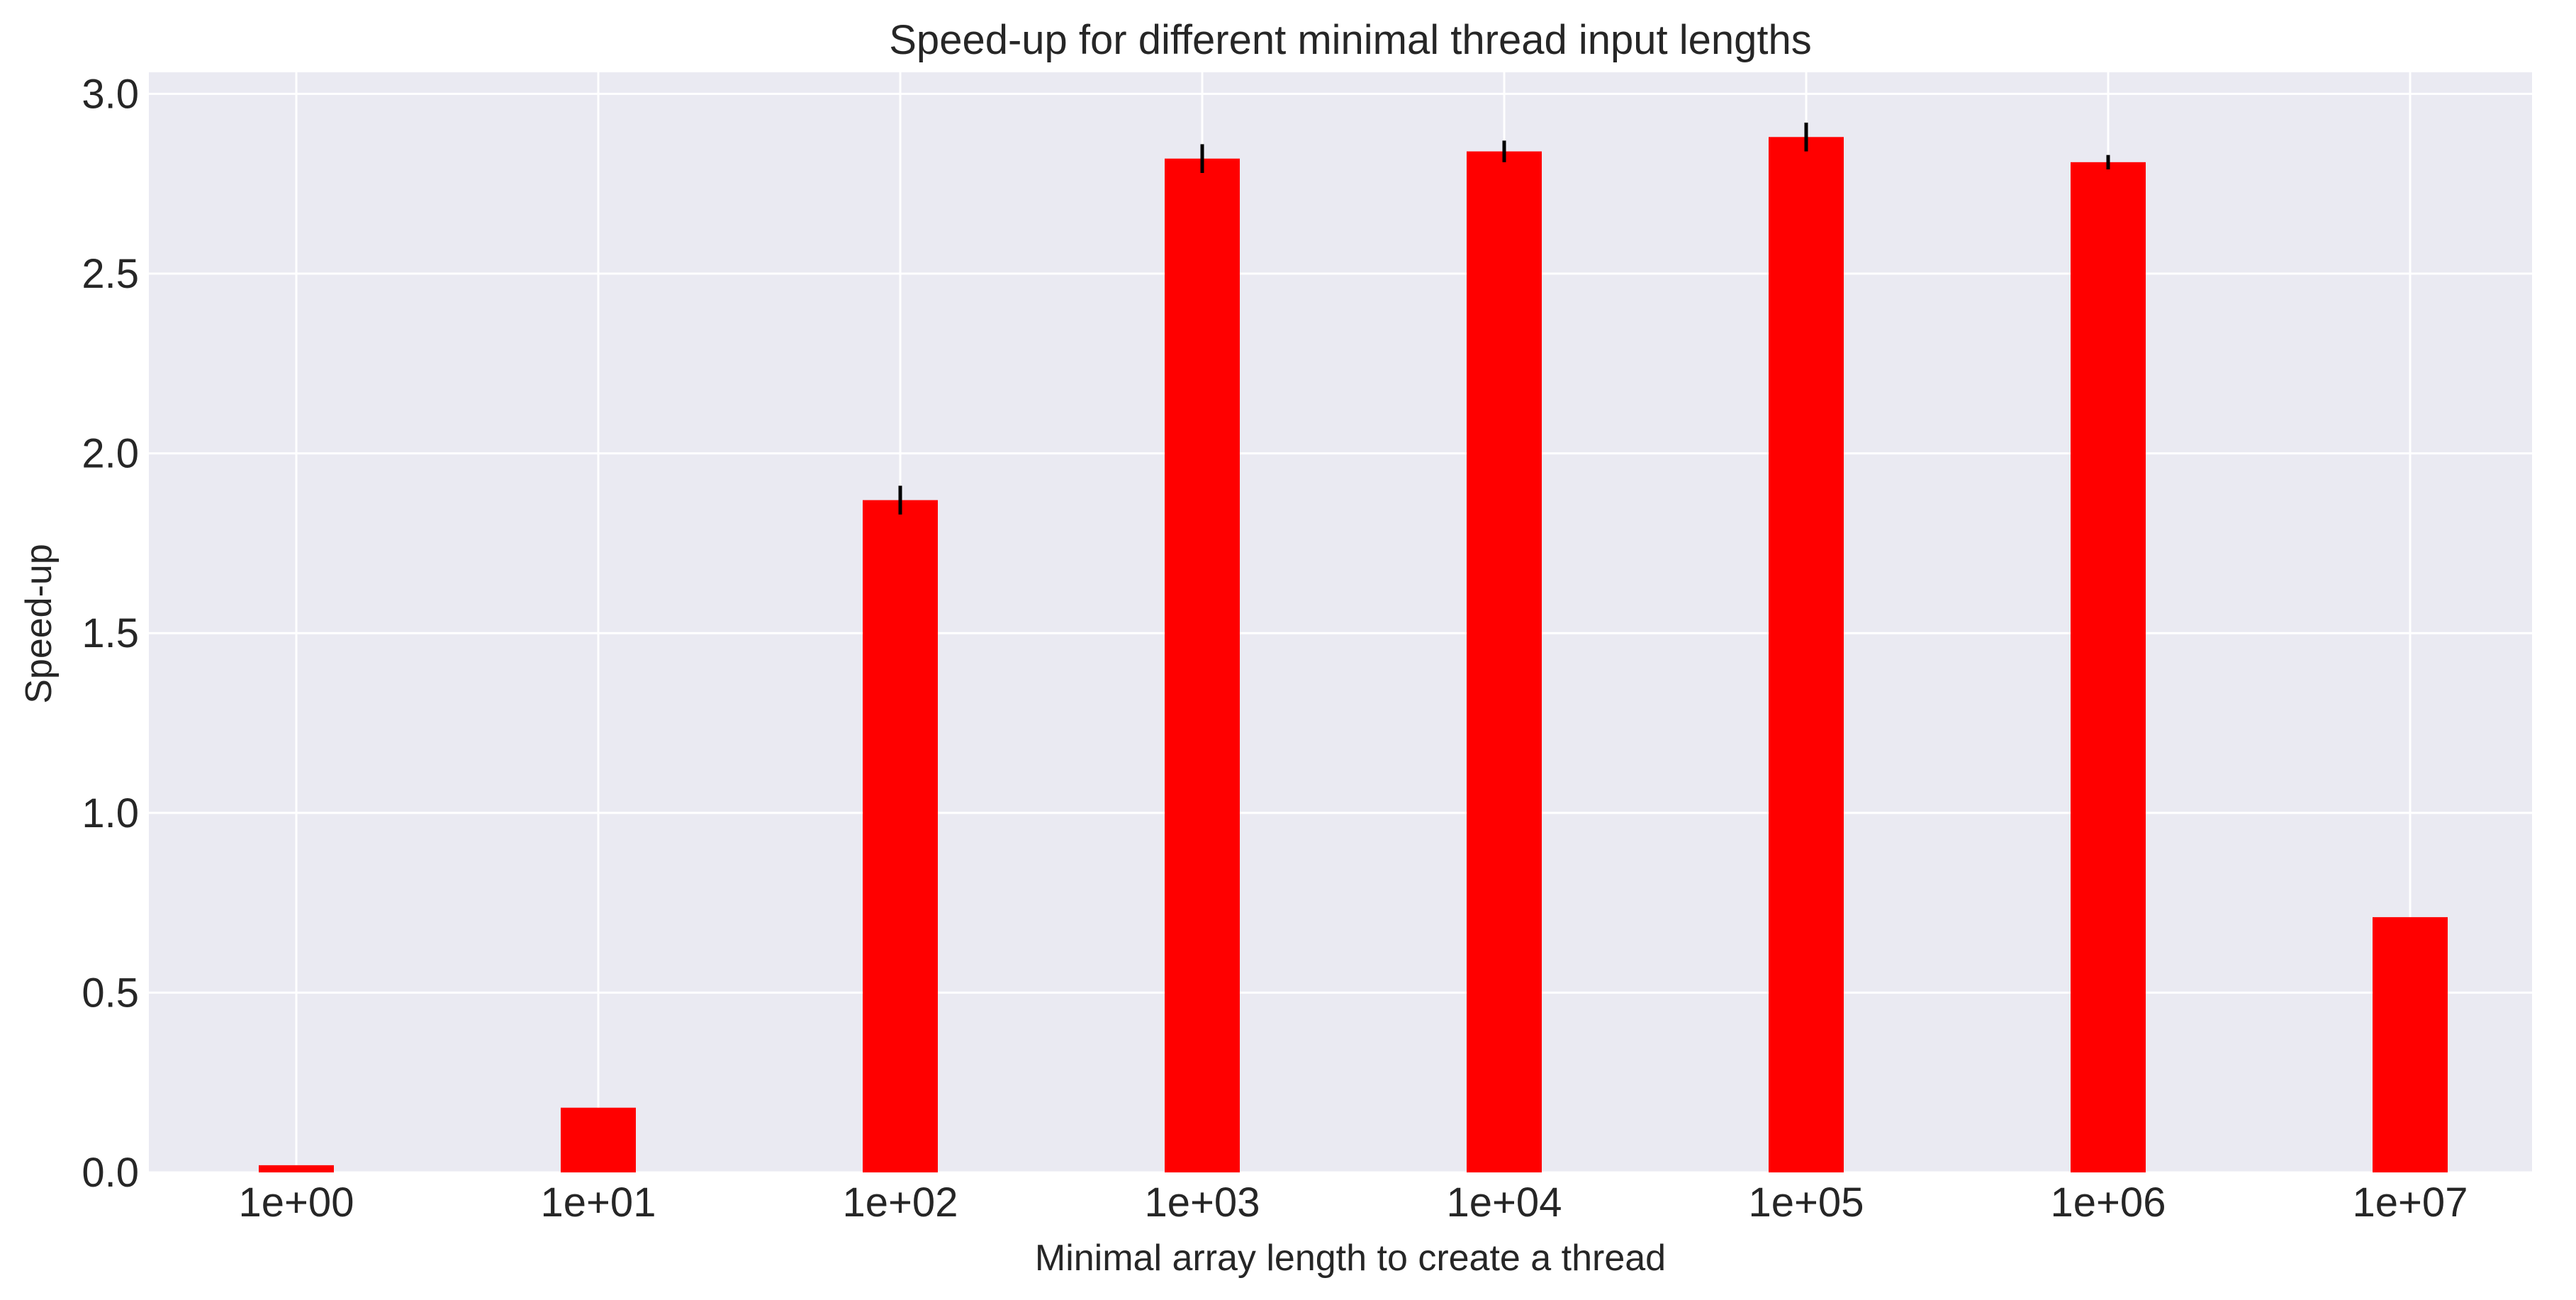  Describe the element at coordinates (1807, 655) in the screenshot. I see `bar-1e+05` at that location.